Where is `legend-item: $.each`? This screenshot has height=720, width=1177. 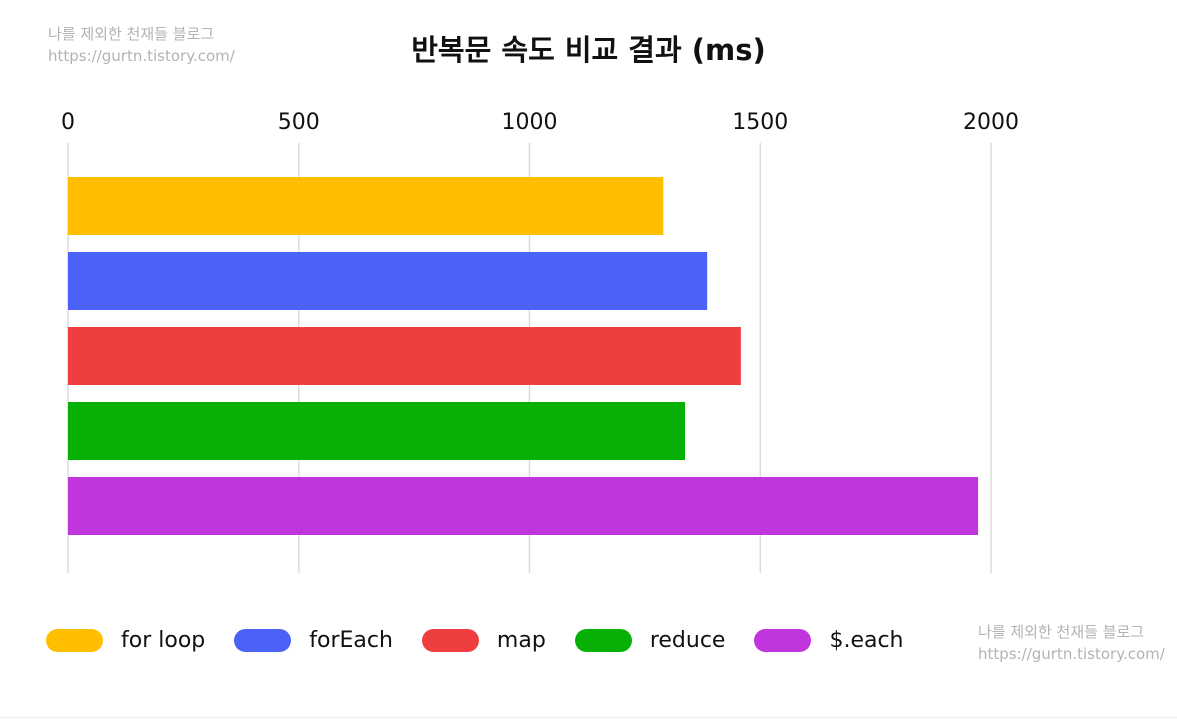
legend-item: $.each is located at coordinates (829, 640).